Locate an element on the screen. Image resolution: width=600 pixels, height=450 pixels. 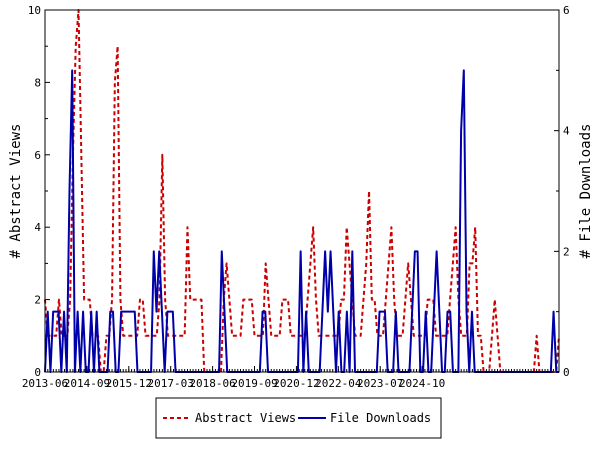
x-tick-label: 2014-09 is located at coordinates (87, 383).